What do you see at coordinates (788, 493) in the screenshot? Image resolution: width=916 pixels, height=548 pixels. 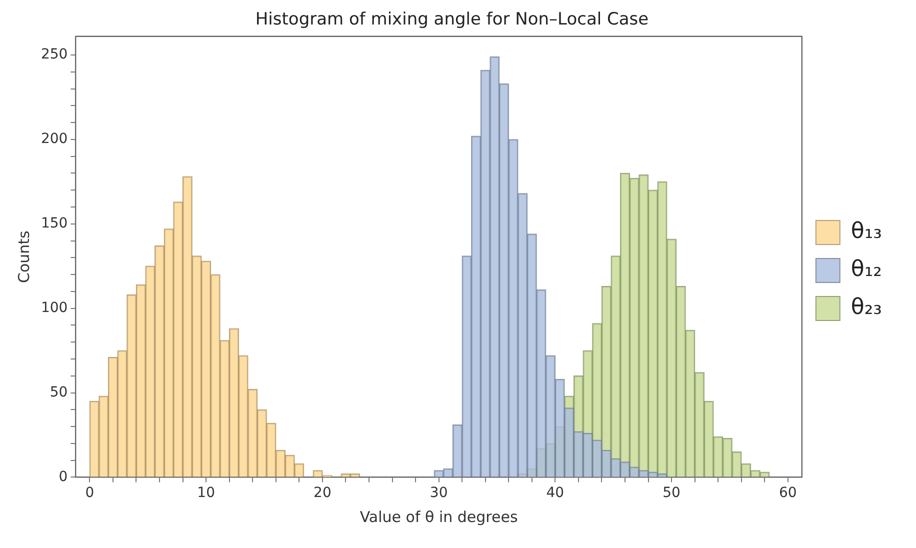 I see `x-tick-label: 60` at bounding box center [788, 493].